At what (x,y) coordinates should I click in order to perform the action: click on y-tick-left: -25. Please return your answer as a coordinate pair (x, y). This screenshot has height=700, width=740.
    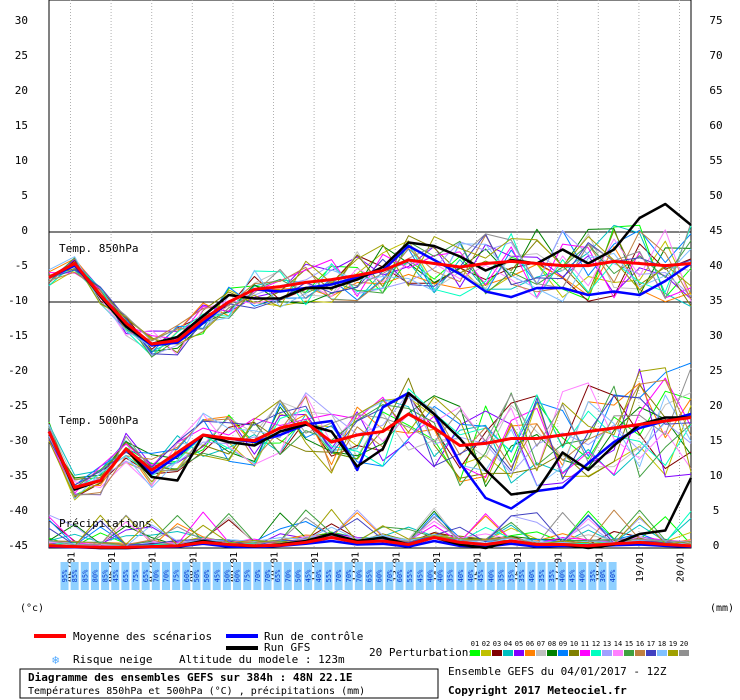
    Looking at the image, I should click on (18, 405).